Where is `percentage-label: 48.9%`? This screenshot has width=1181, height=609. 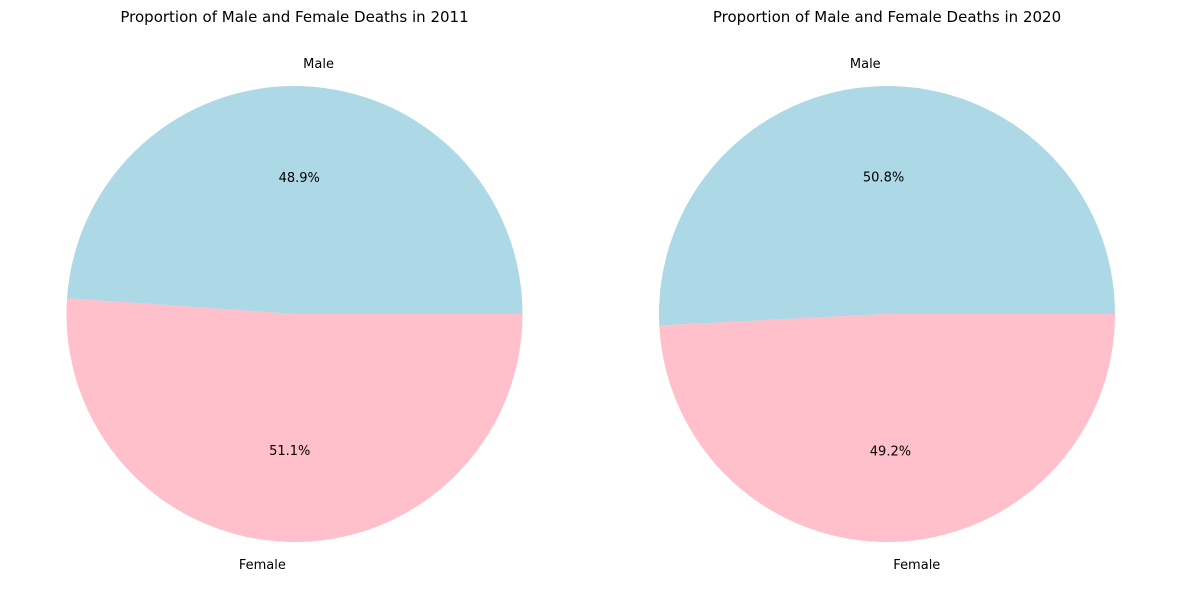 percentage-label: 48.9% is located at coordinates (299, 178).